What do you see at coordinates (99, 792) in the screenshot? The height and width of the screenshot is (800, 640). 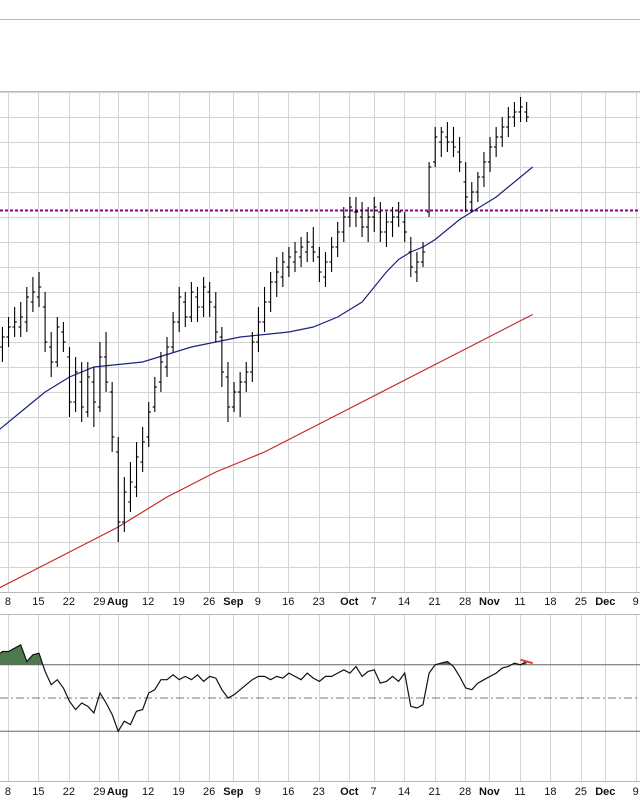 I see `osc-x-tick-label: 29` at bounding box center [99, 792].